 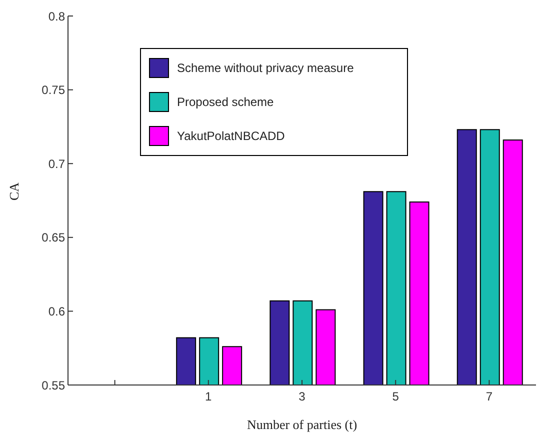 What do you see at coordinates (14, 191) in the screenshot?
I see `y-axis-title: CA` at bounding box center [14, 191].